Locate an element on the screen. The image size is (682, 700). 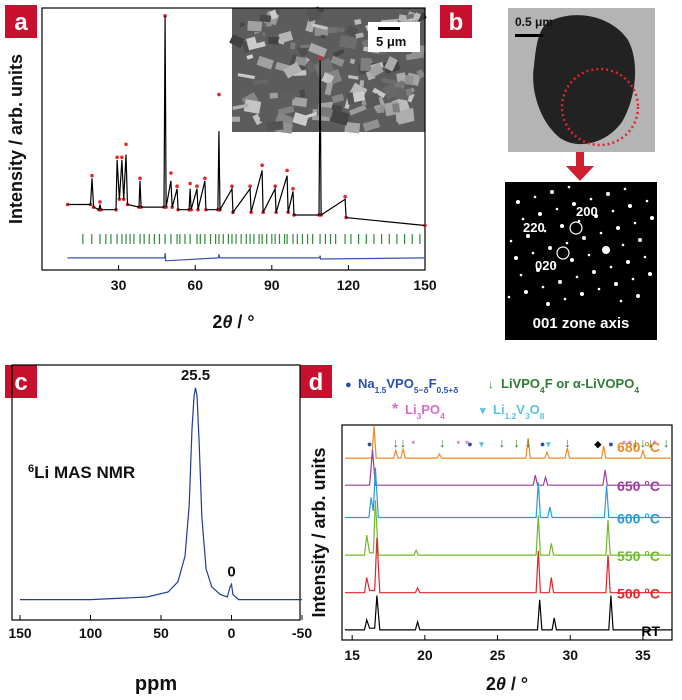
legend-label: Li1.2V3O8 is located at coordinates (519, 411).